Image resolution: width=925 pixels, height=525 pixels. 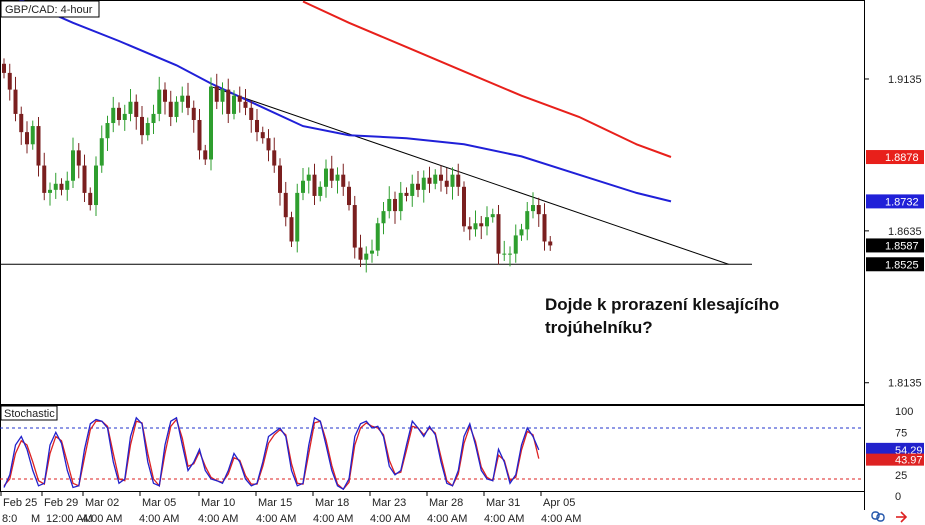 I want to click on stoch-d-tag-label: 43.97, so click(x=909, y=461).